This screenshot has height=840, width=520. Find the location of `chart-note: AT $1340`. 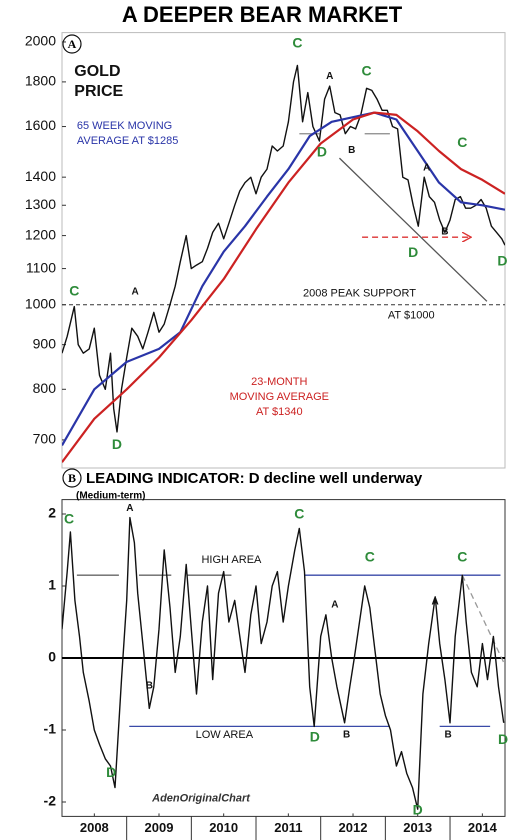

chart-note: AT $1340 is located at coordinates (279, 412).